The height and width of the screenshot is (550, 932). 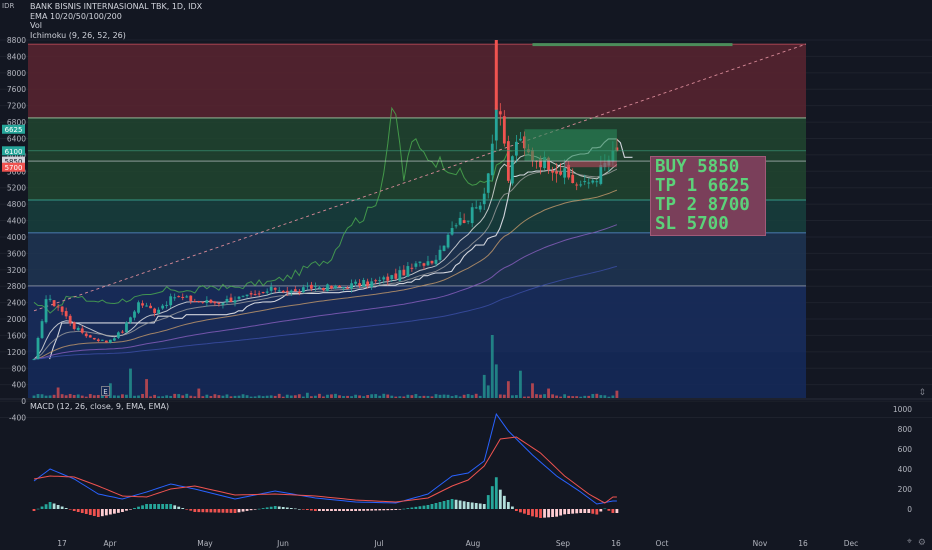 I want to click on price-tick-label: 800, so click(x=19, y=368).